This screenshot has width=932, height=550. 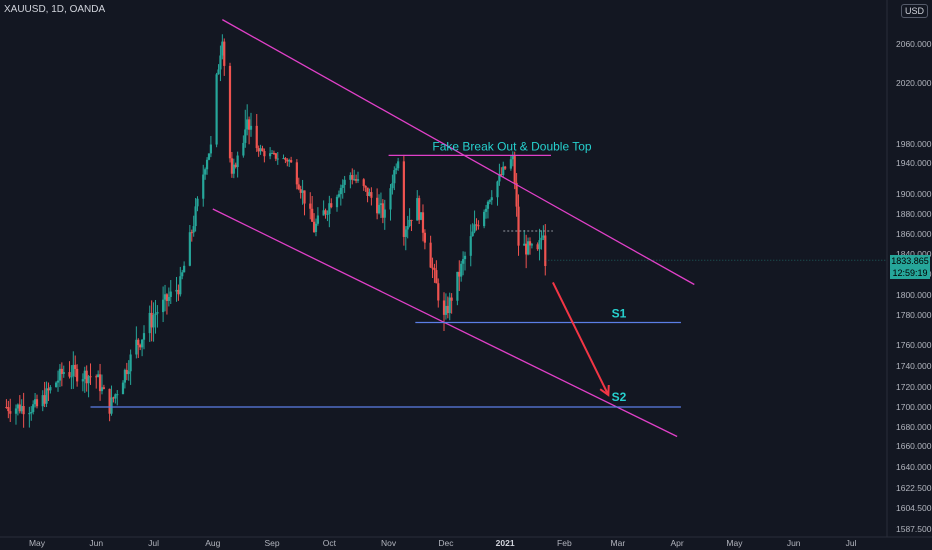 I want to click on y-tick-label: 1720.000, so click(x=914, y=387).